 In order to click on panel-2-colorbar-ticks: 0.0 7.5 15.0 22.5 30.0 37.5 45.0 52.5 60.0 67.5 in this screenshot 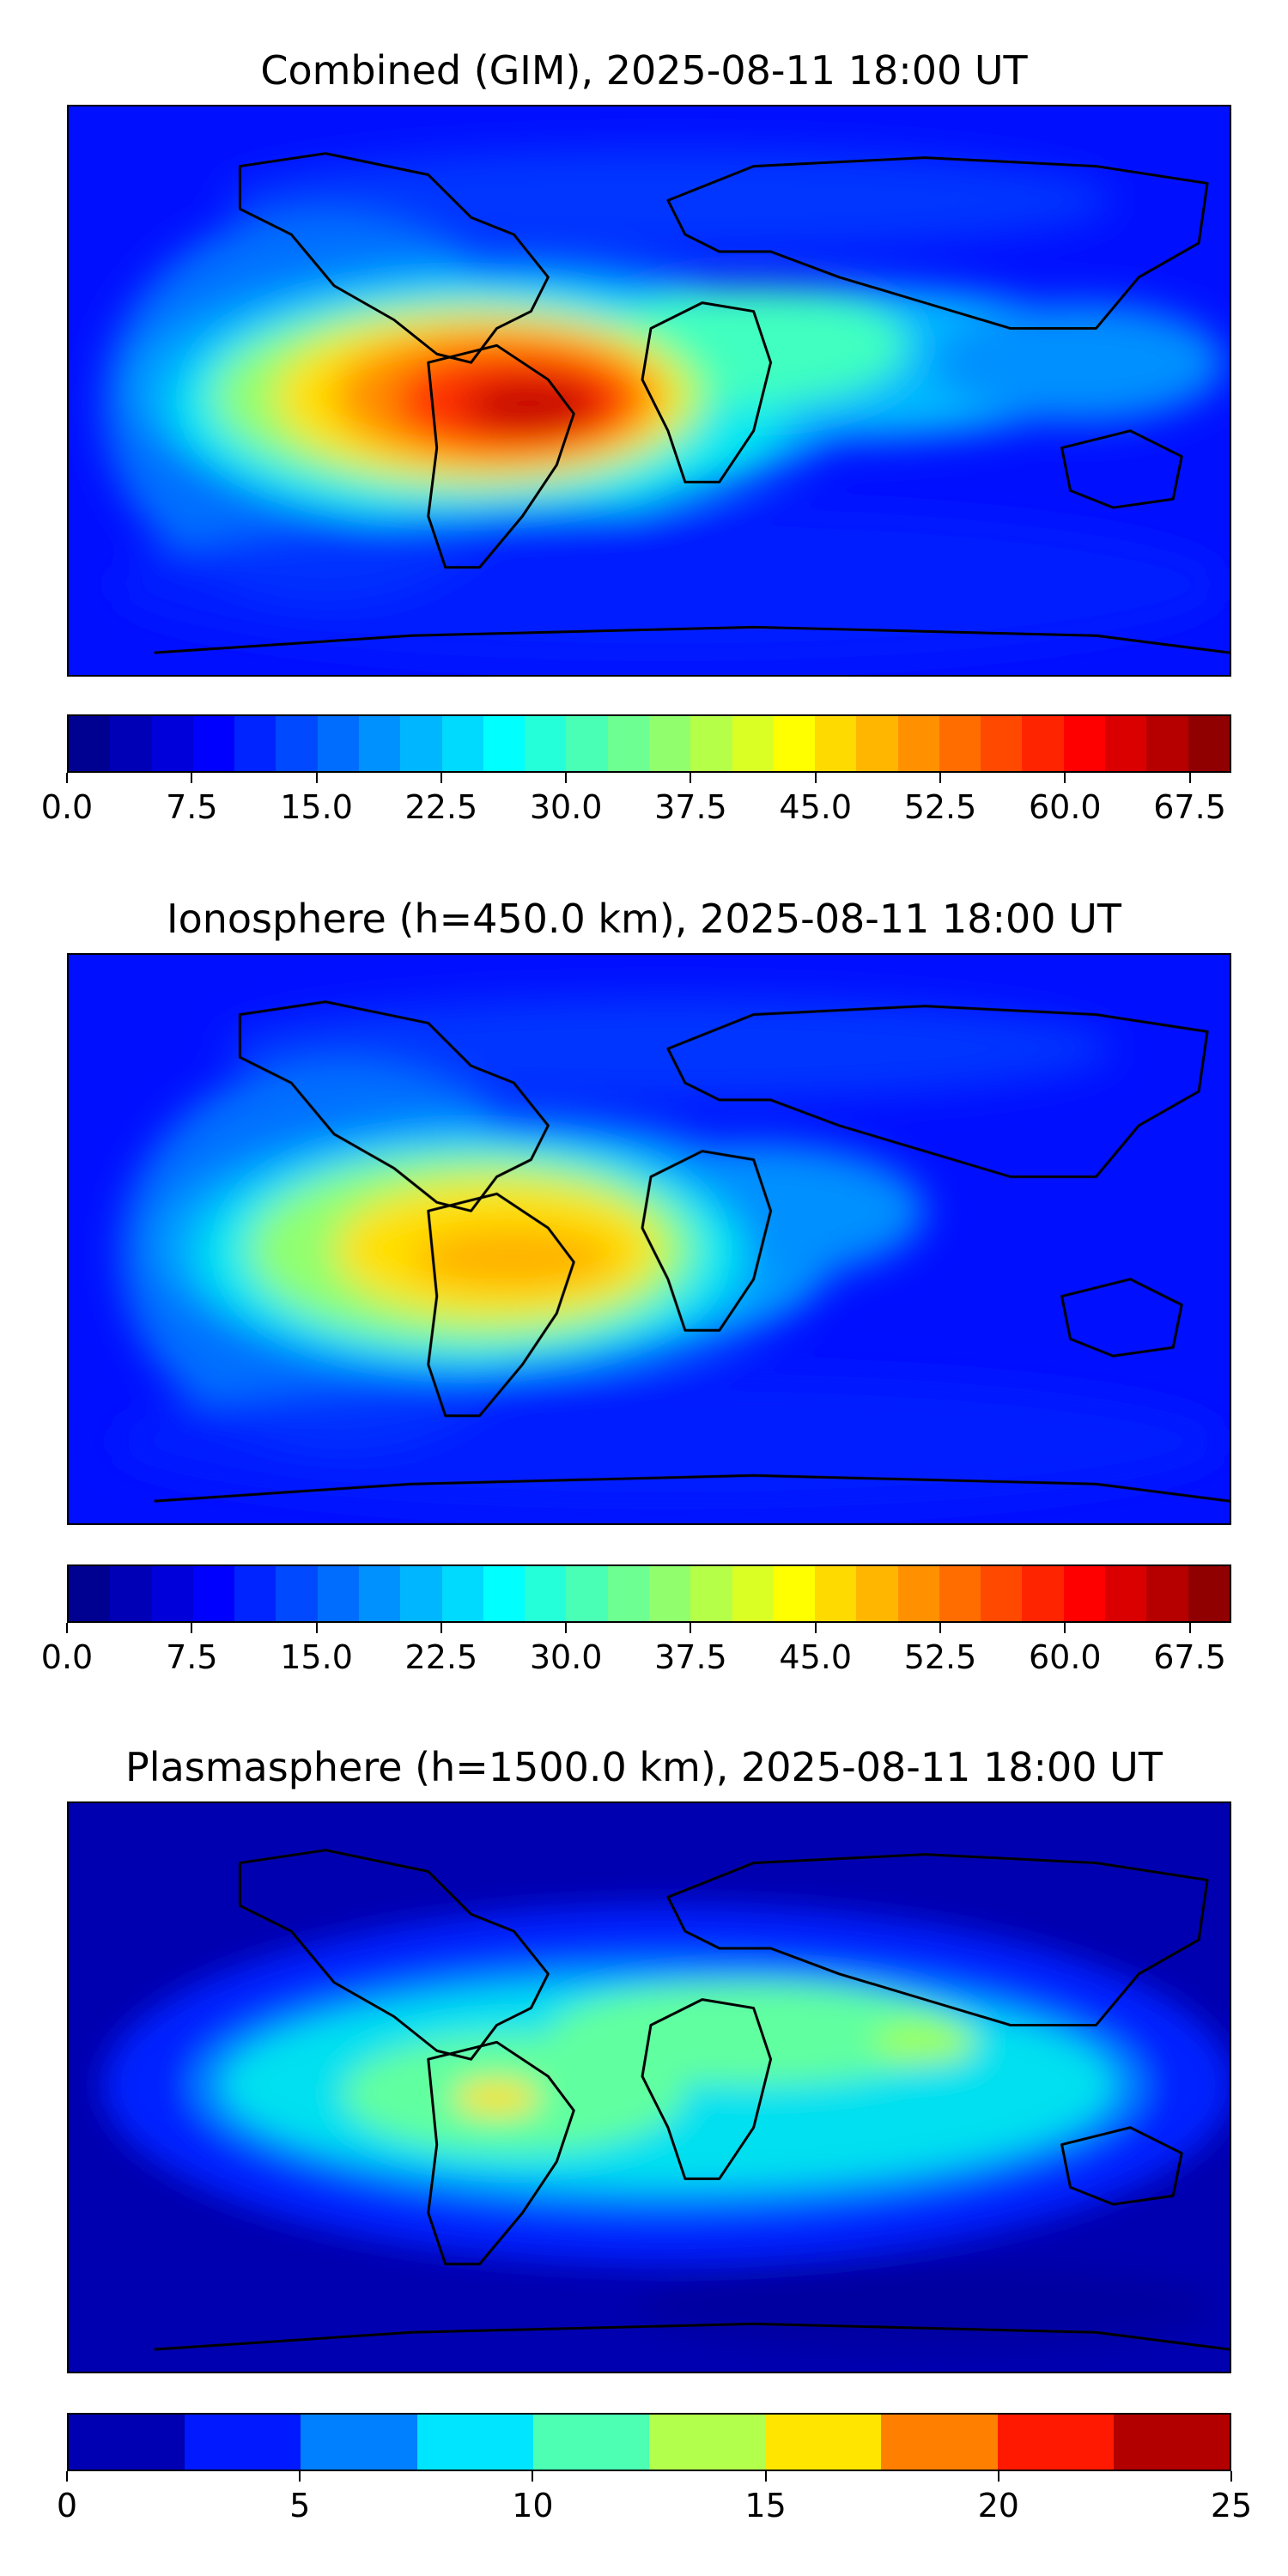, I will do `click(636, 1649)`.